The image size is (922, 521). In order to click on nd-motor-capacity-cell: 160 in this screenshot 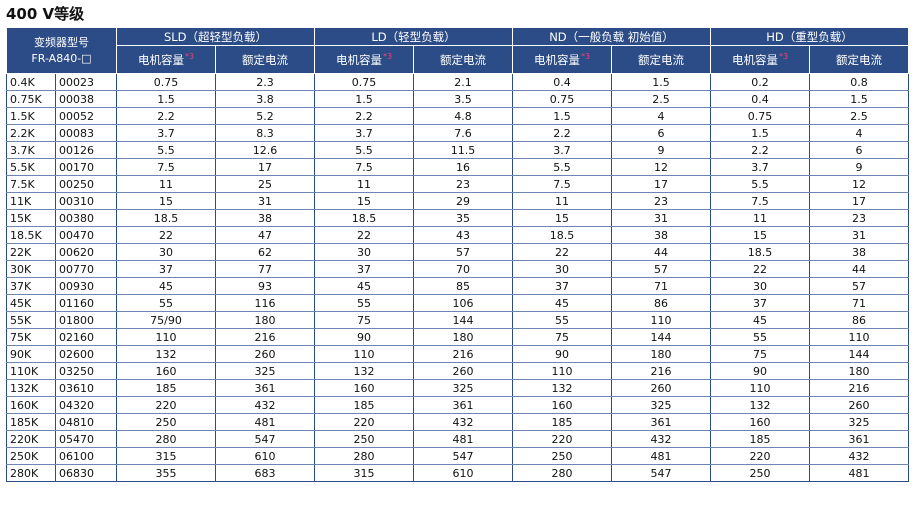, I will do `click(562, 405)`.